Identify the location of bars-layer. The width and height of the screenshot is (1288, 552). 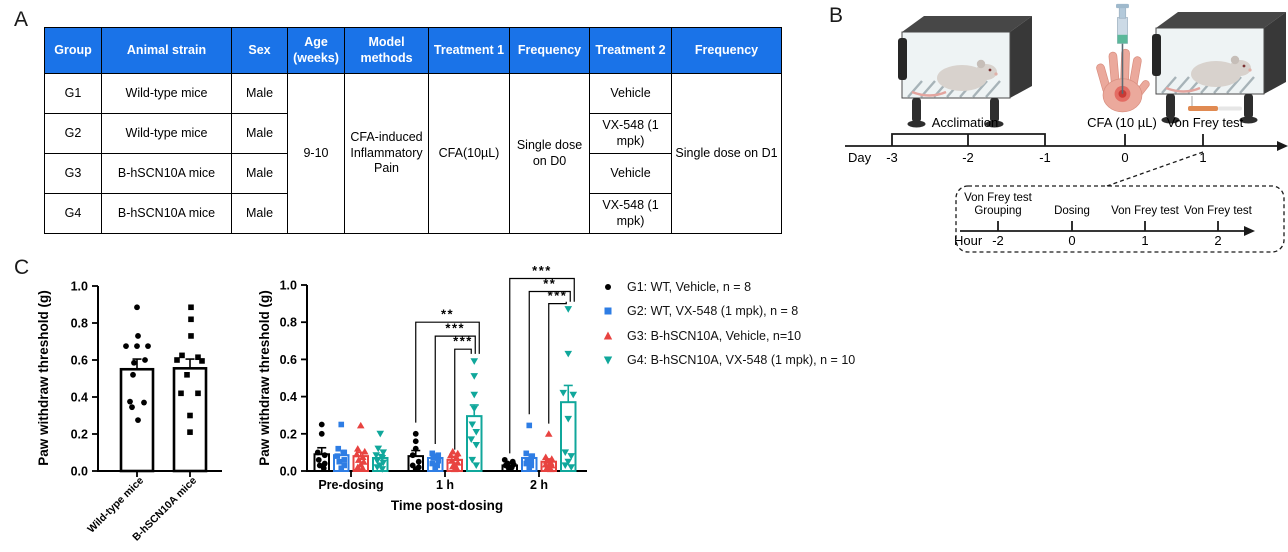
(445, 389).